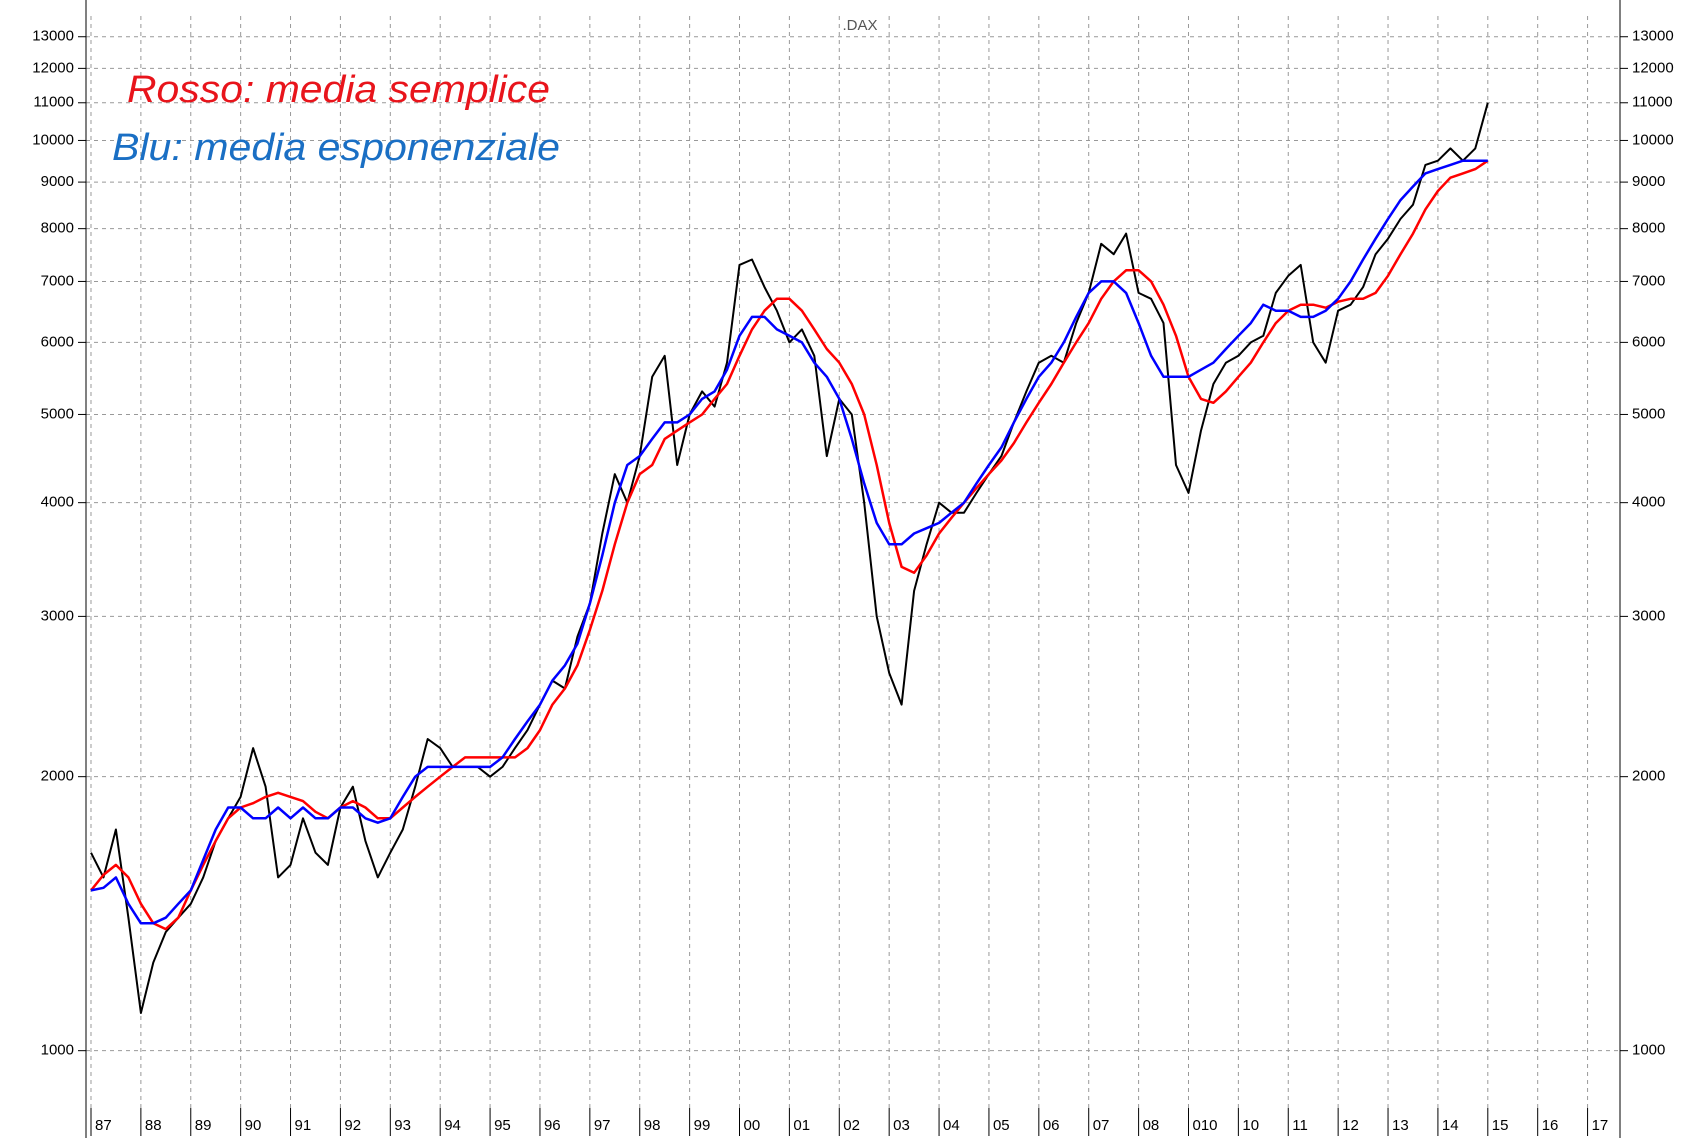 The image size is (1694, 1139). What do you see at coordinates (1550, 1125) in the screenshot?
I see `x-tick-label: 16` at bounding box center [1550, 1125].